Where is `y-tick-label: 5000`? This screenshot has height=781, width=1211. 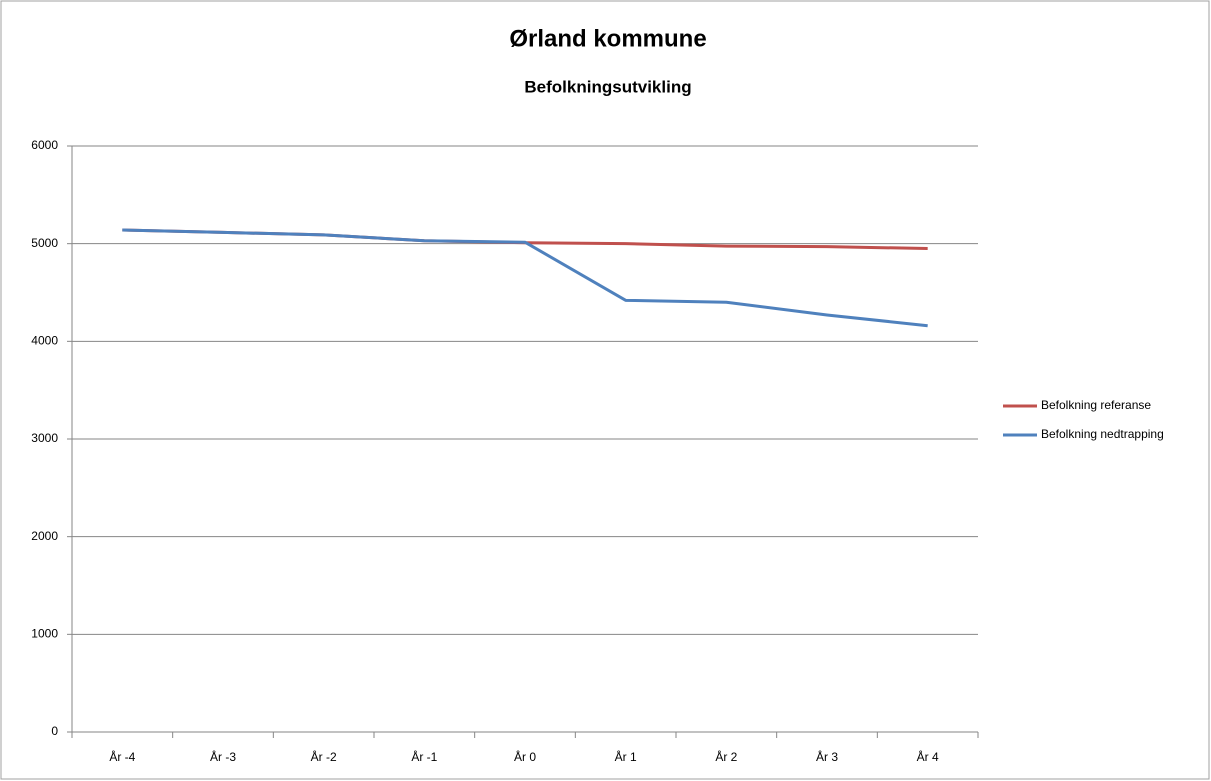 y-tick-label: 5000 is located at coordinates (44, 243).